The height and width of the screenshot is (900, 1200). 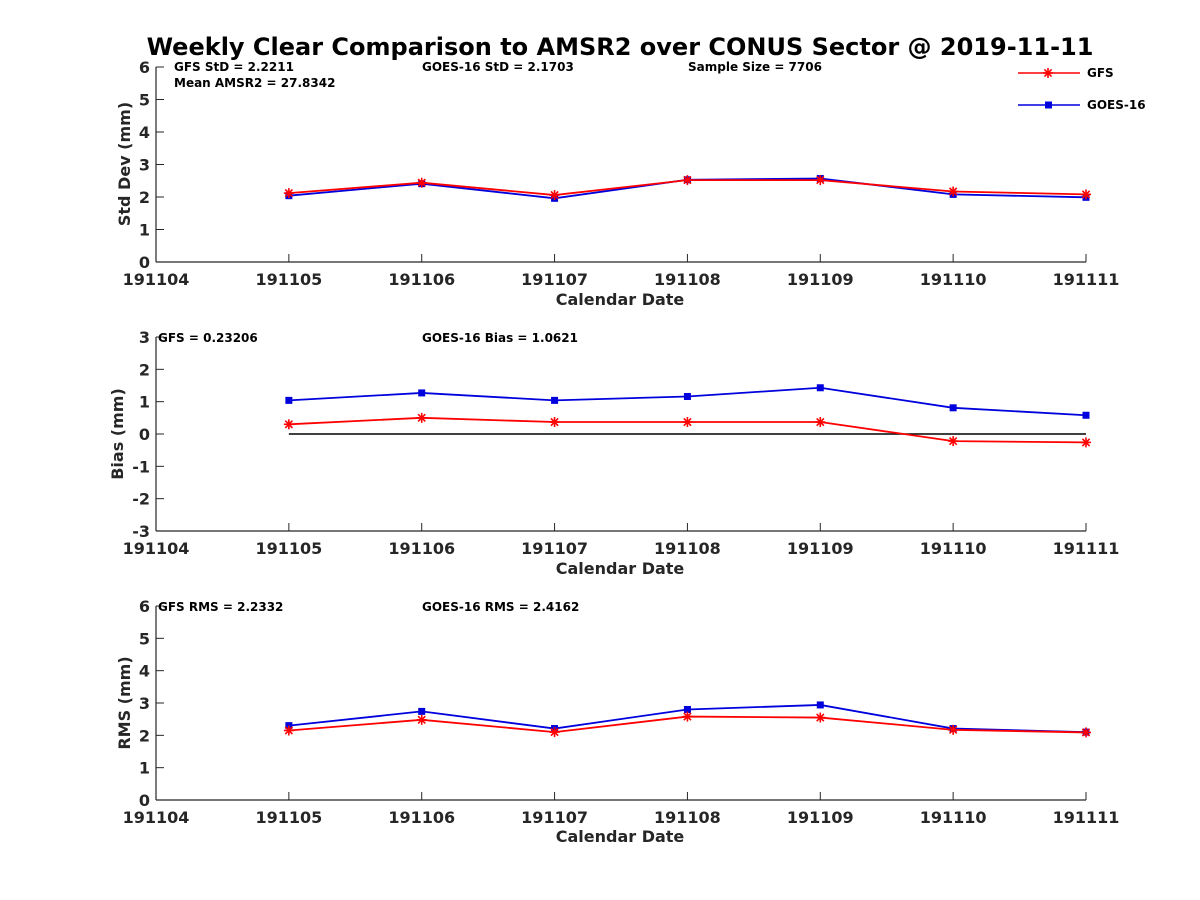 What do you see at coordinates (500, 338) in the screenshot?
I see `goes16-bias-annotation: GOES-16 Bias = 1.0621` at bounding box center [500, 338].